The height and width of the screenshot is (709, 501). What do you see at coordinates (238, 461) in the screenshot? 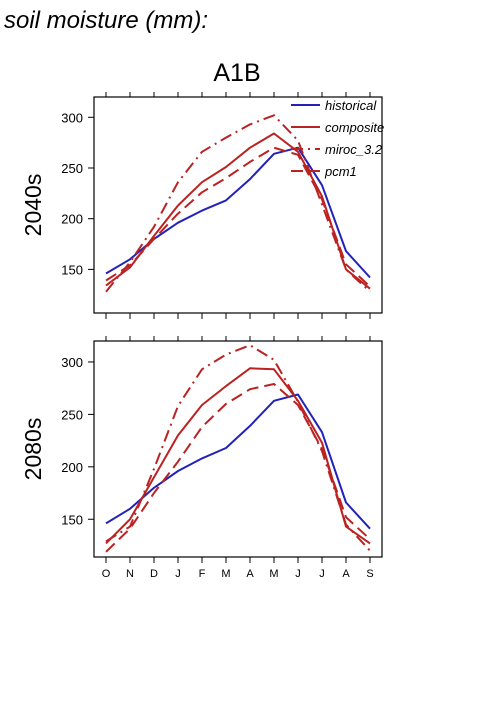
I see `series-line-historical` at bounding box center [238, 461].